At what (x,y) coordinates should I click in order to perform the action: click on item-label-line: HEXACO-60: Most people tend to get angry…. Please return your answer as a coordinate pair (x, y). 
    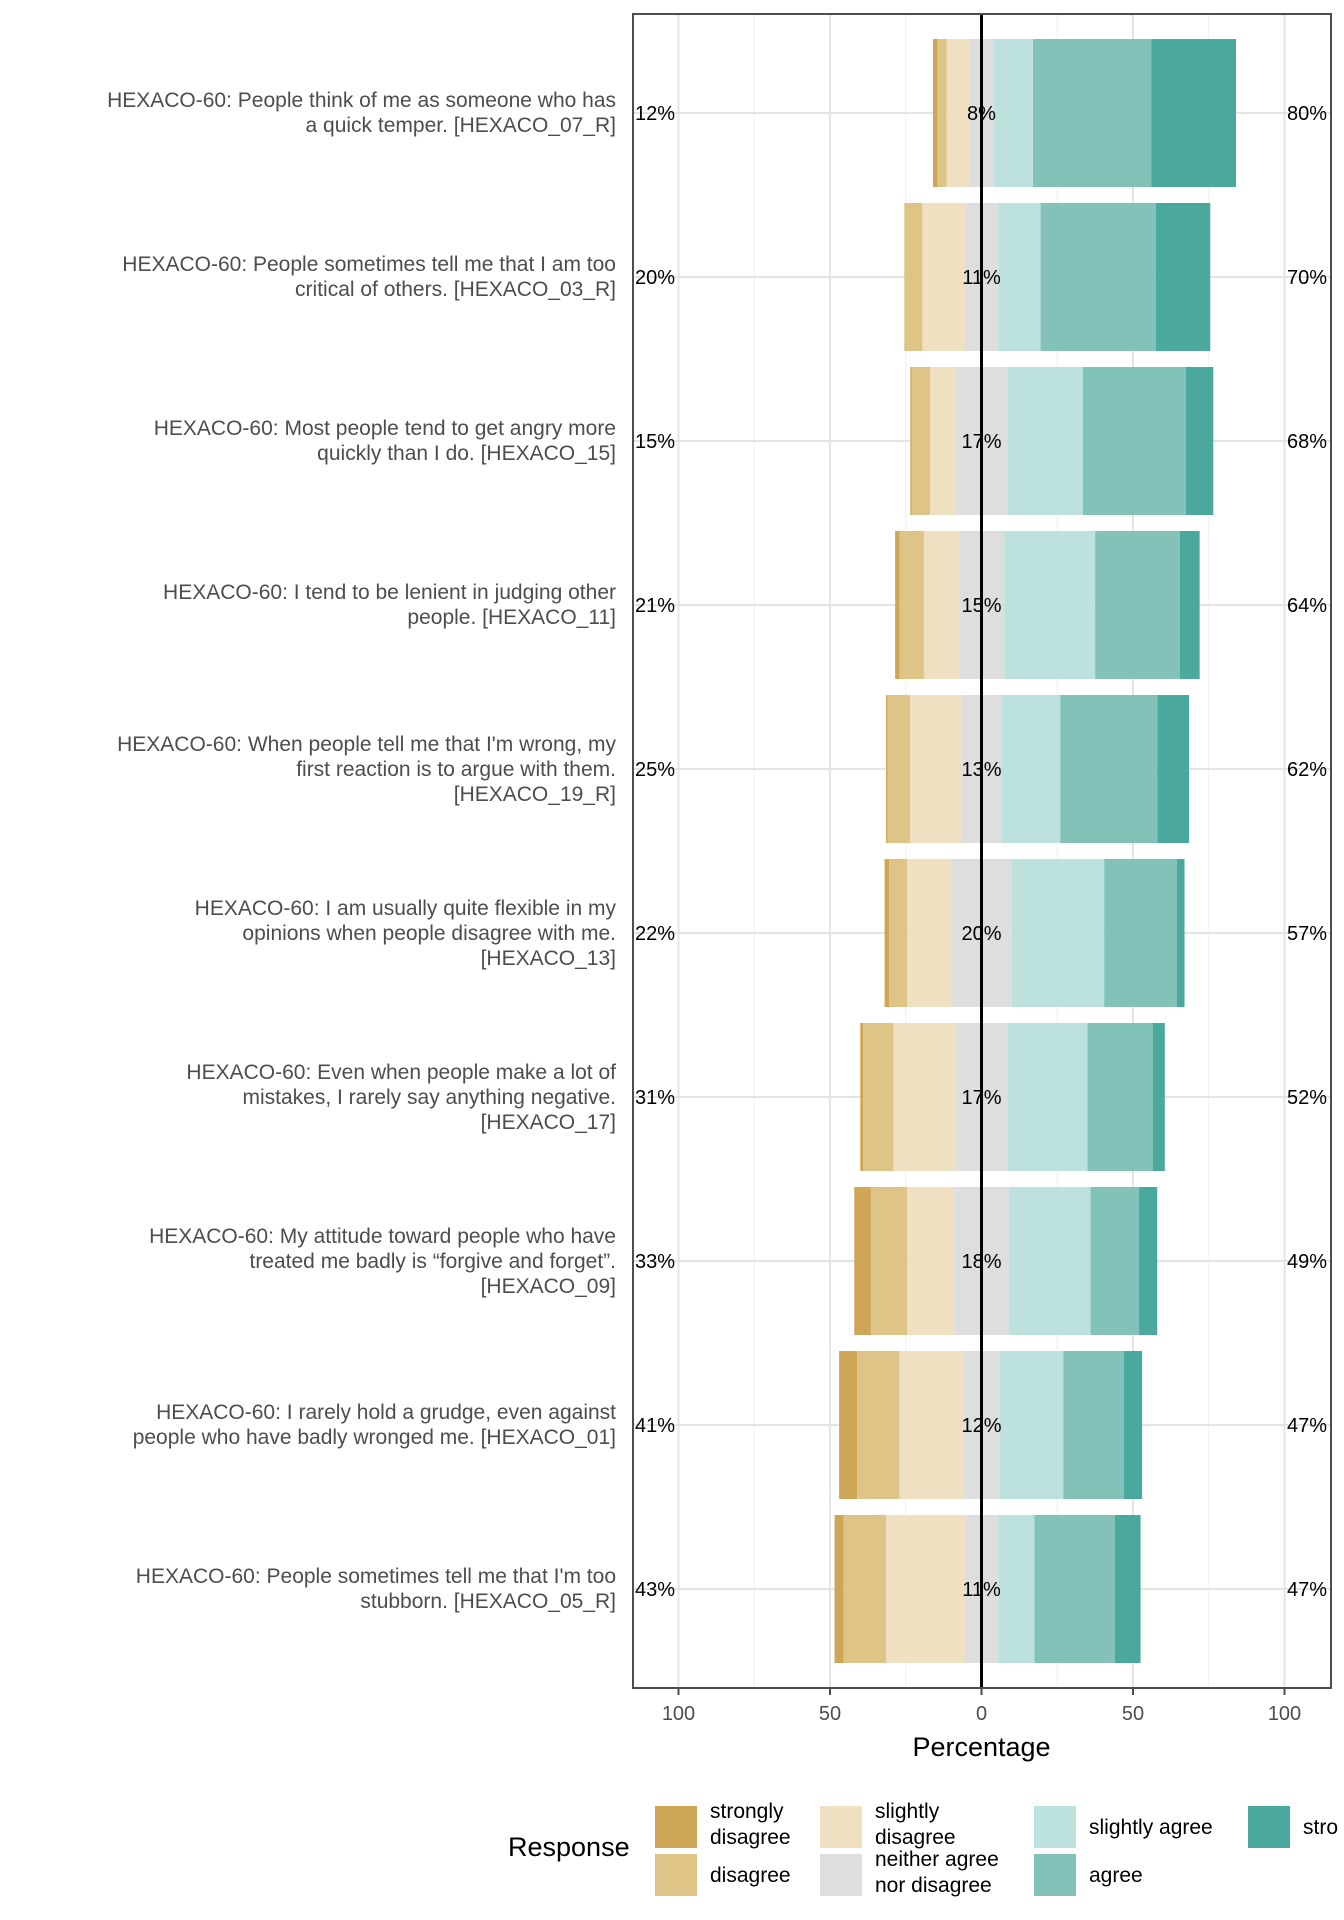
    Looking at the image, I should click on (384, 428).